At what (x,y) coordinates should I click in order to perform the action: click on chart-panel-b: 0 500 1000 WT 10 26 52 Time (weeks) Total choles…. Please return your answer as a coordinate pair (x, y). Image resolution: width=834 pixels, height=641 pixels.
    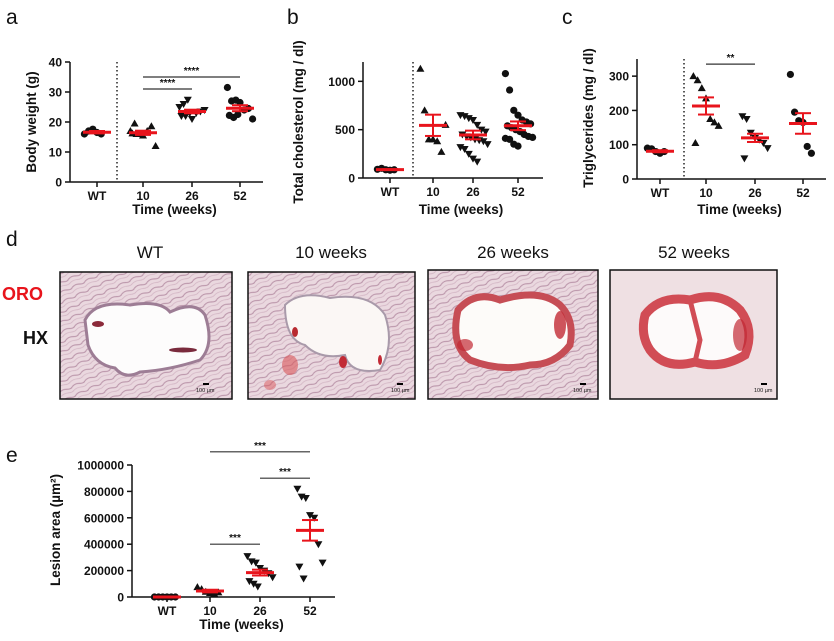
    Looking at the image, I should click on (417, 128).